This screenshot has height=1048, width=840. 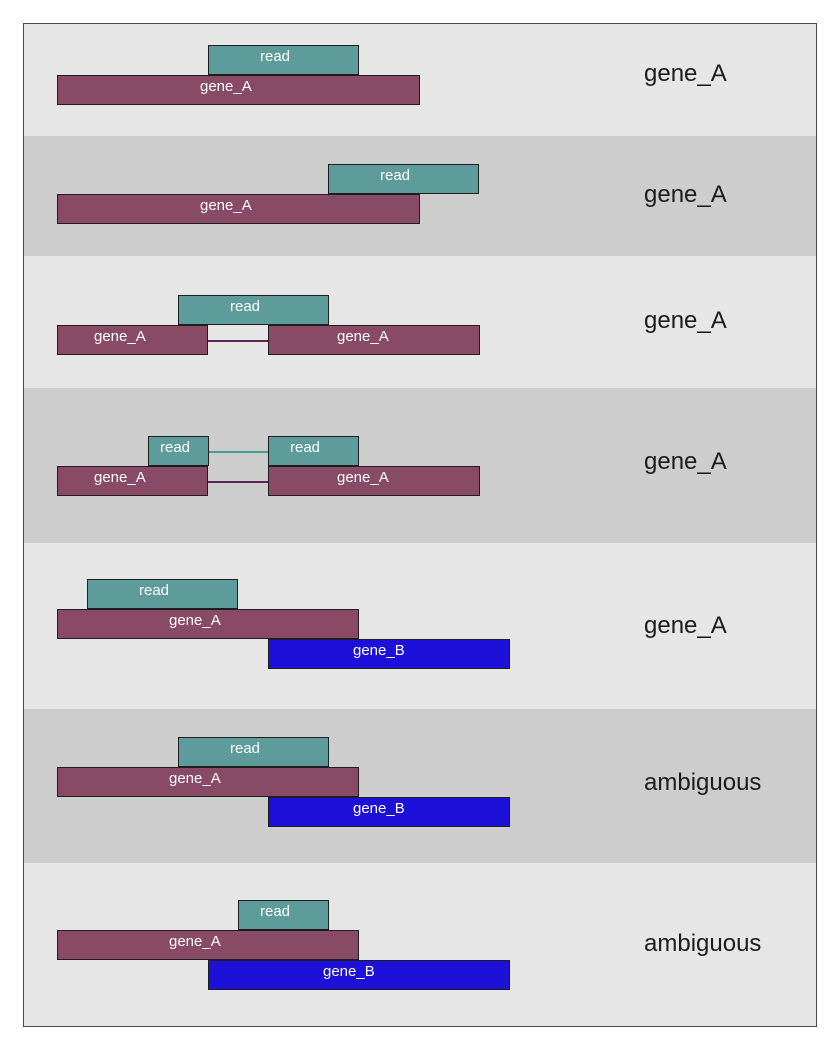 I want to click on scenario-row-5: read gene_A gene_B gene_A, so click(x=420, y=626).